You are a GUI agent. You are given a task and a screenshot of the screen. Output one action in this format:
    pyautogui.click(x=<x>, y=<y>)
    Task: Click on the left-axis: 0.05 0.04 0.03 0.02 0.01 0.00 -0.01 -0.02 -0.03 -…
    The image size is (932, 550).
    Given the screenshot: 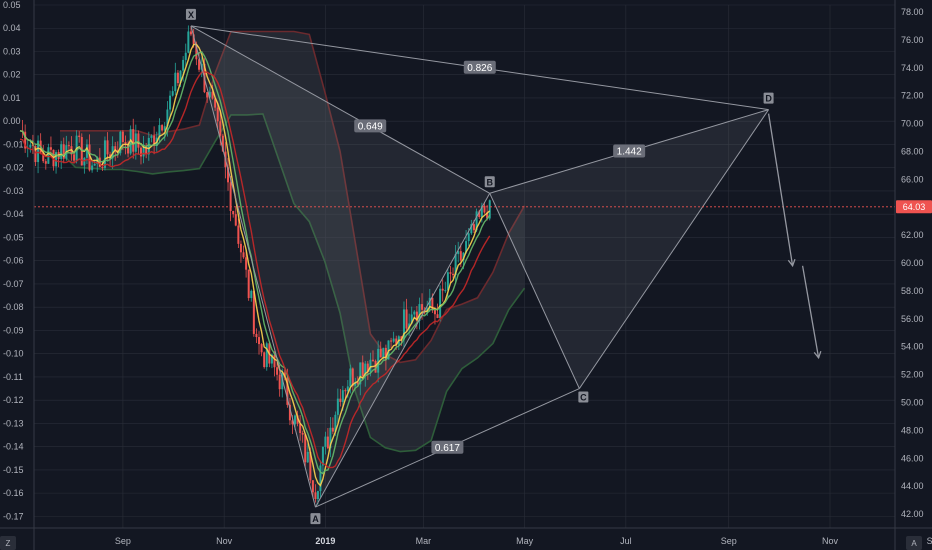 What is the action you would take?
    pyautogui.click(x=19, y=275)
    